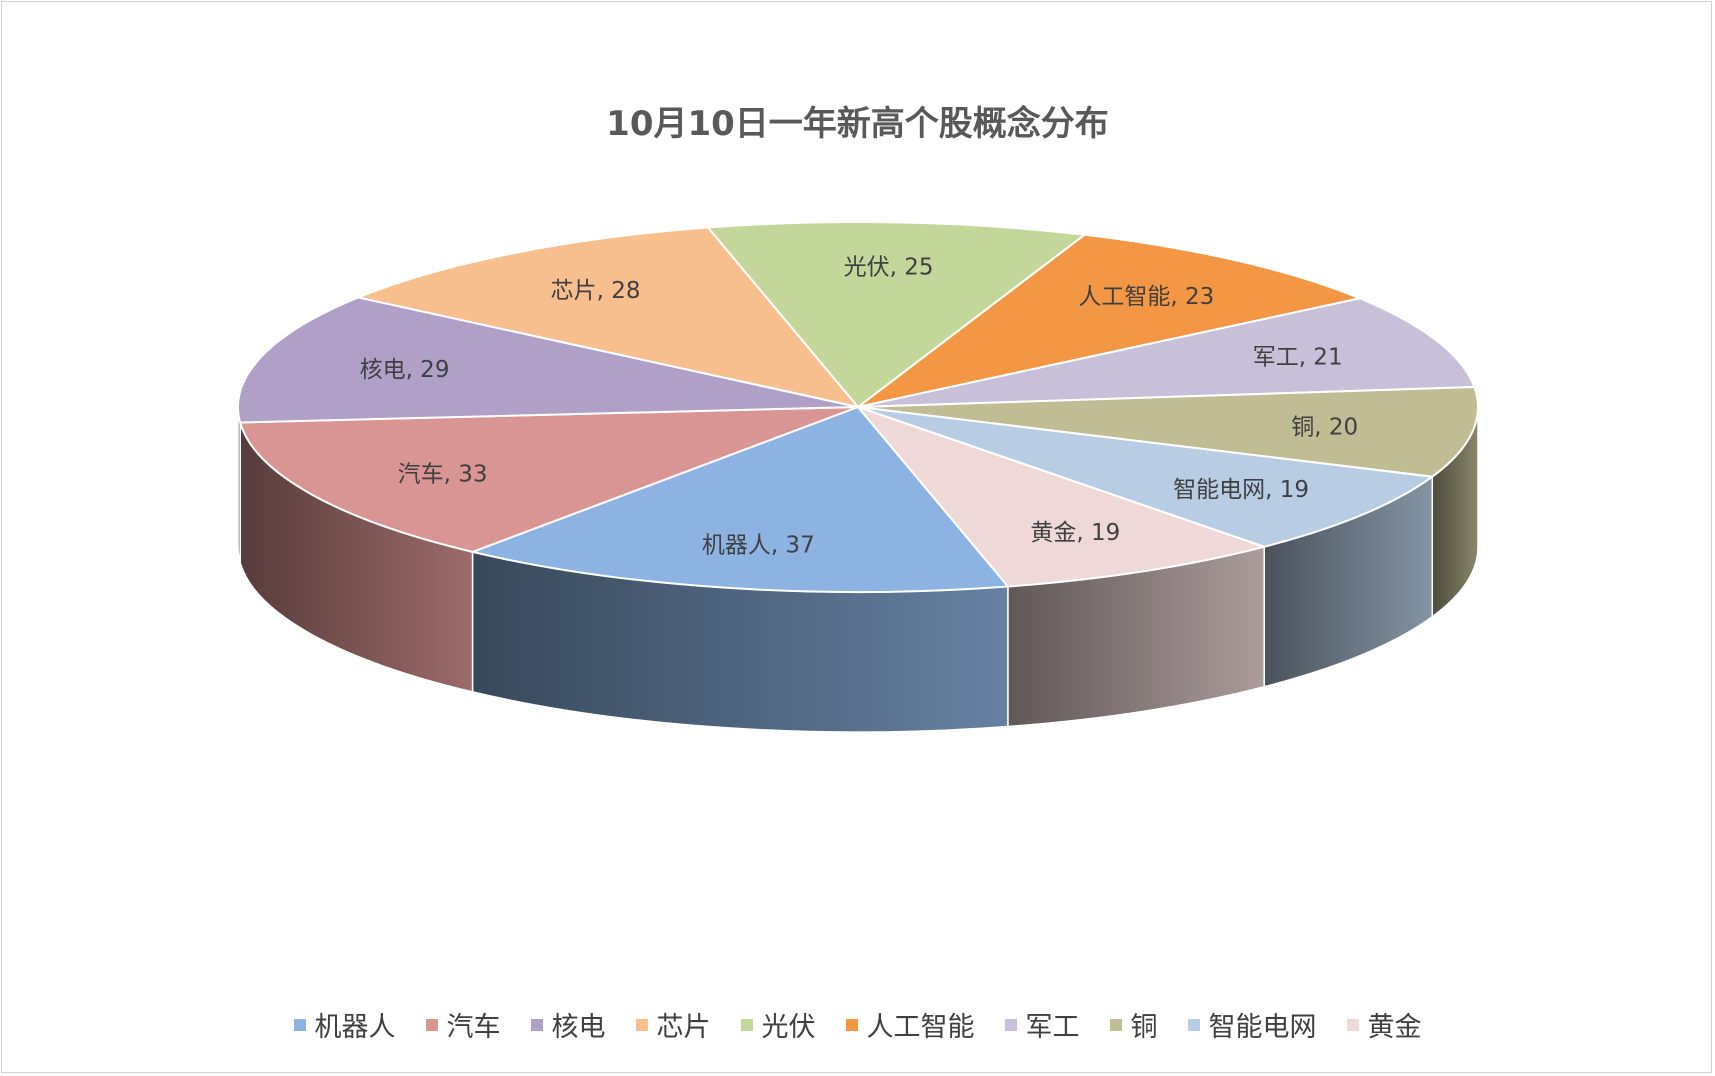 This screenshot has height=1076, width=1715. What do you see at coordinates (355, 1027) in the screenshot?
I see `legend-label: 机器人` at bounding box center [355, 1027].